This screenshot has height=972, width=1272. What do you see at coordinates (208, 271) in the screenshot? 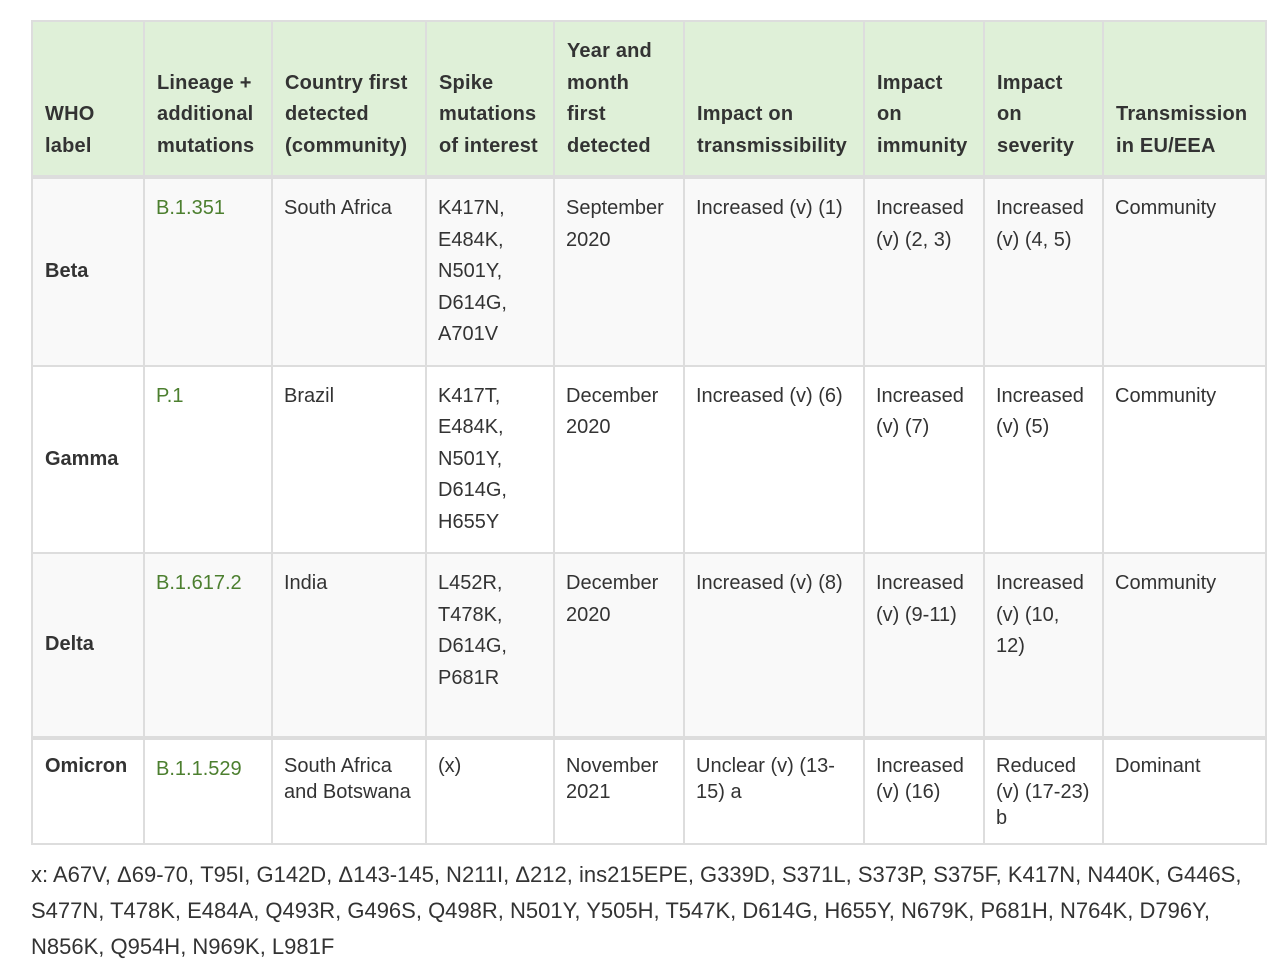
I see `lineage-cell: B.1.351` at bounding box center [208, 271].